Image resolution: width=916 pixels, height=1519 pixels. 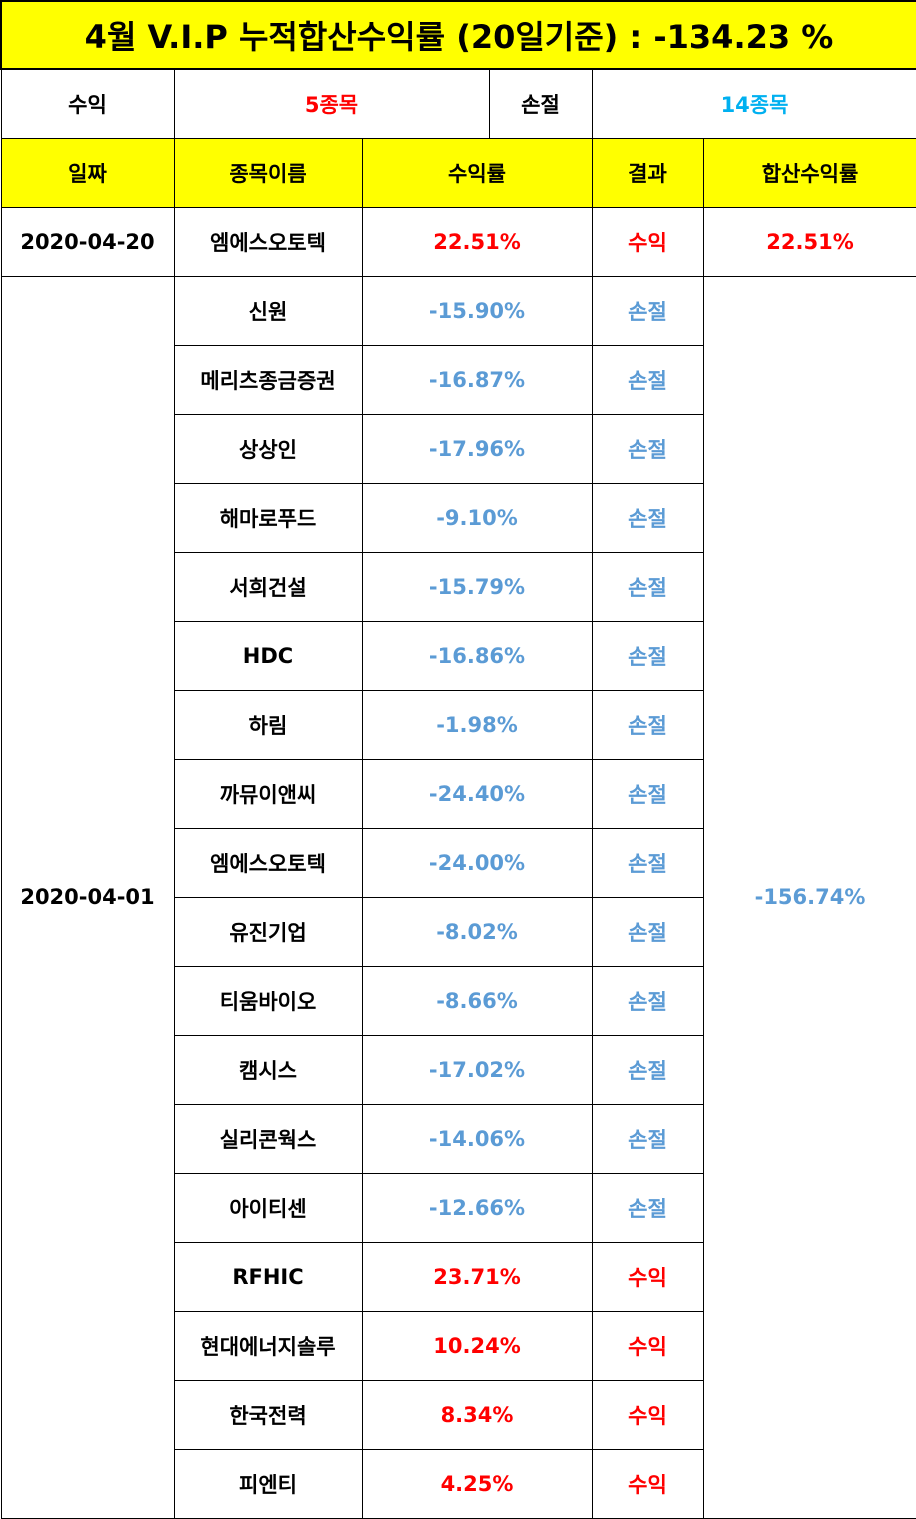 What do you see at coordinates (477, 1483) in the screenshot?
I see `return-rate-cell: 4.25%` at bounding box center [477, 1483].